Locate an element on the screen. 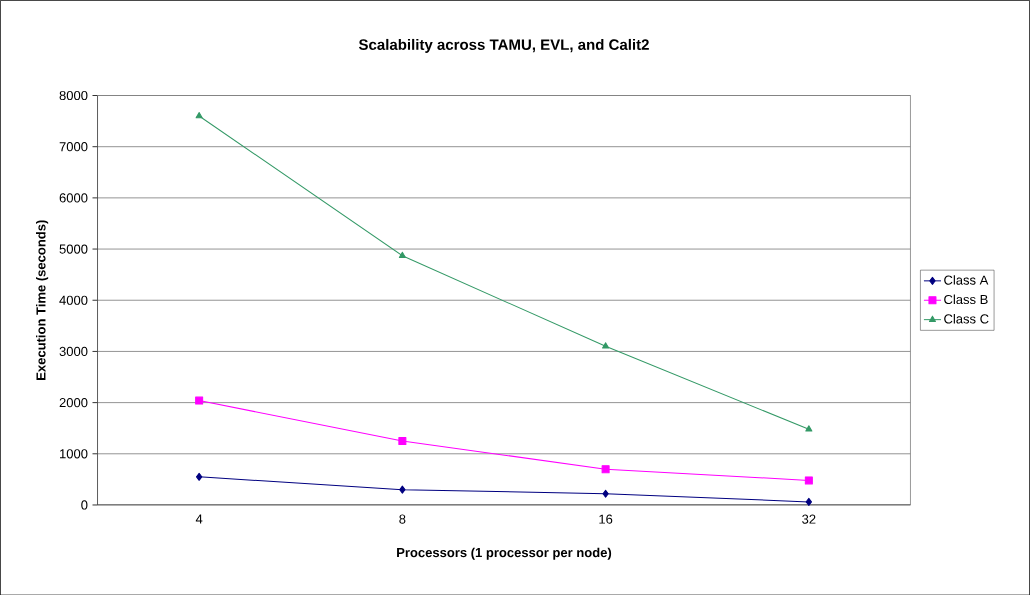  y-tick-label: 4000 is located at coordinates (73, 300).